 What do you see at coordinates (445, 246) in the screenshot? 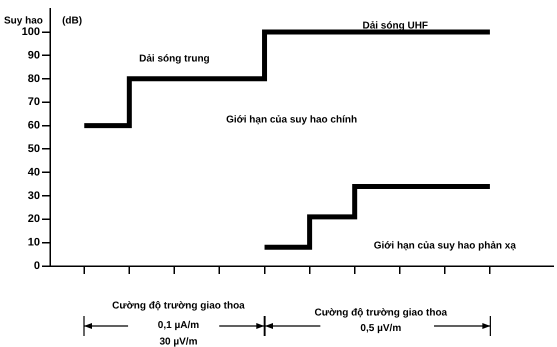
I see `annotation: Giới hạn của suy hao phản xạ` at bounding box center [445, 246].